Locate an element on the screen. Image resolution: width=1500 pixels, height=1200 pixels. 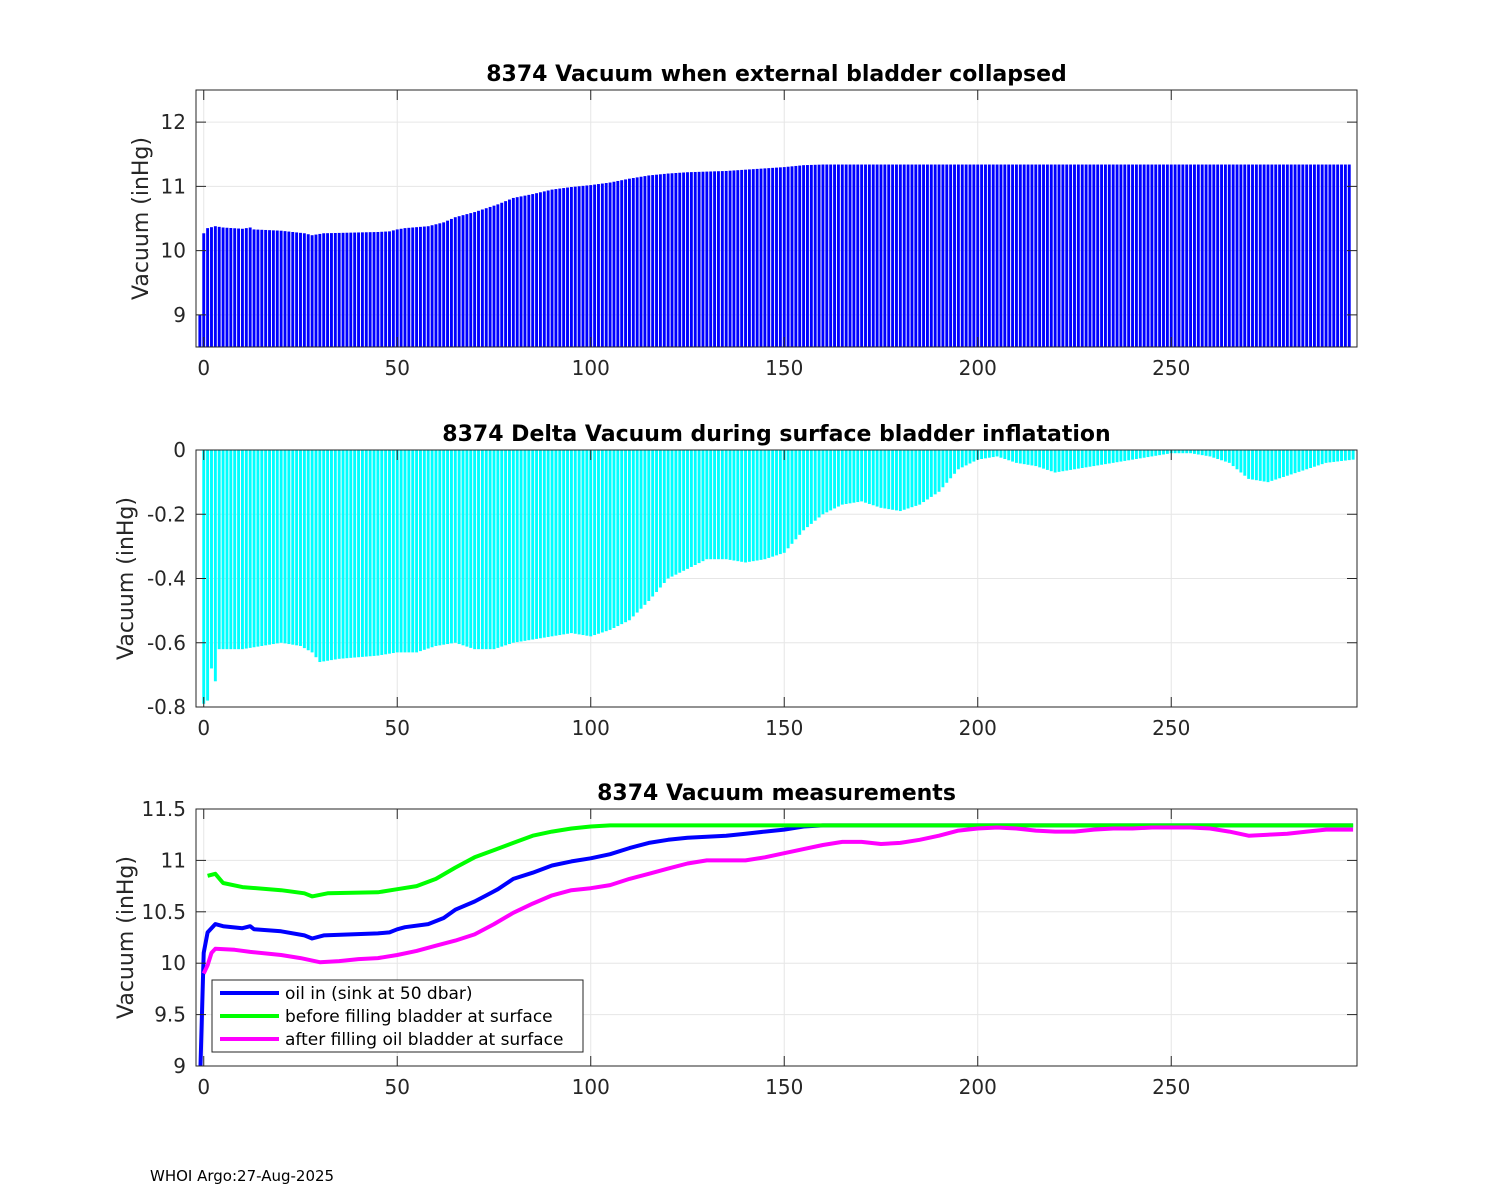
y-tick-label: 10 is located at coordinates (173, 251).